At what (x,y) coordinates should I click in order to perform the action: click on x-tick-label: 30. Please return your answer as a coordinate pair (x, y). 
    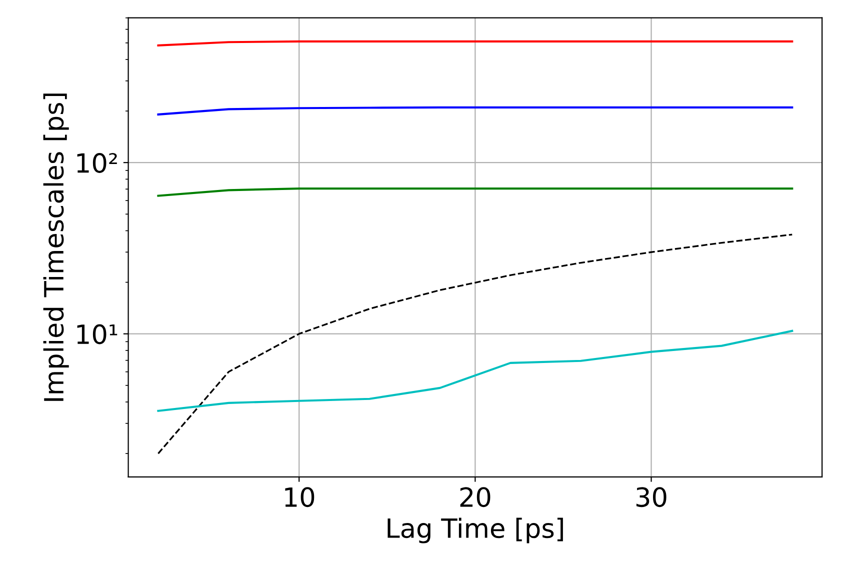
    Looking at the image, I should click on (651, 497).